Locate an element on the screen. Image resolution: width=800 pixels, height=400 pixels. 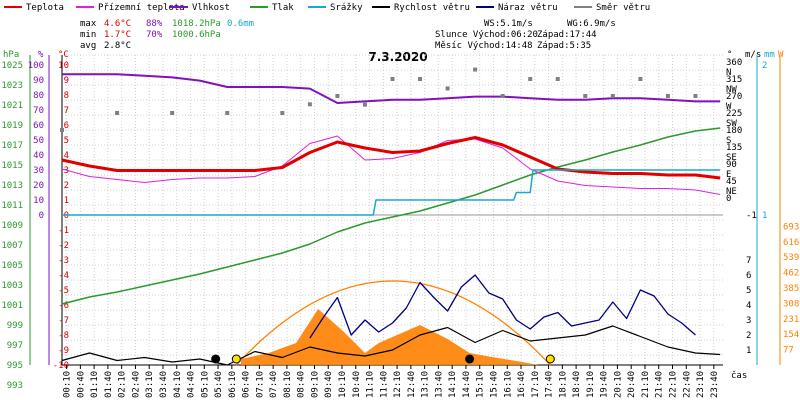
x-tick-label: 14:10 is located at coordinates (453, 384).